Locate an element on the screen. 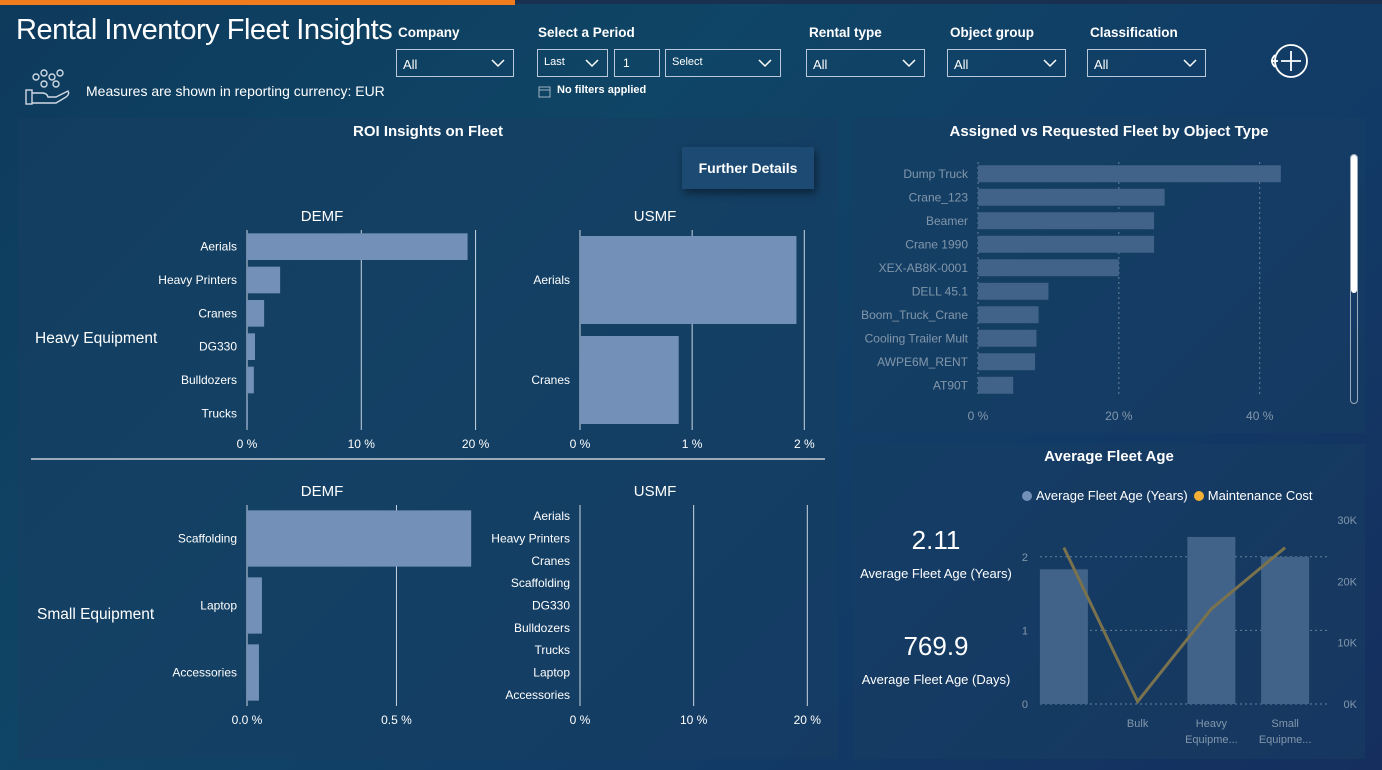  company-select-value: All is located at coordinates (410, 64).